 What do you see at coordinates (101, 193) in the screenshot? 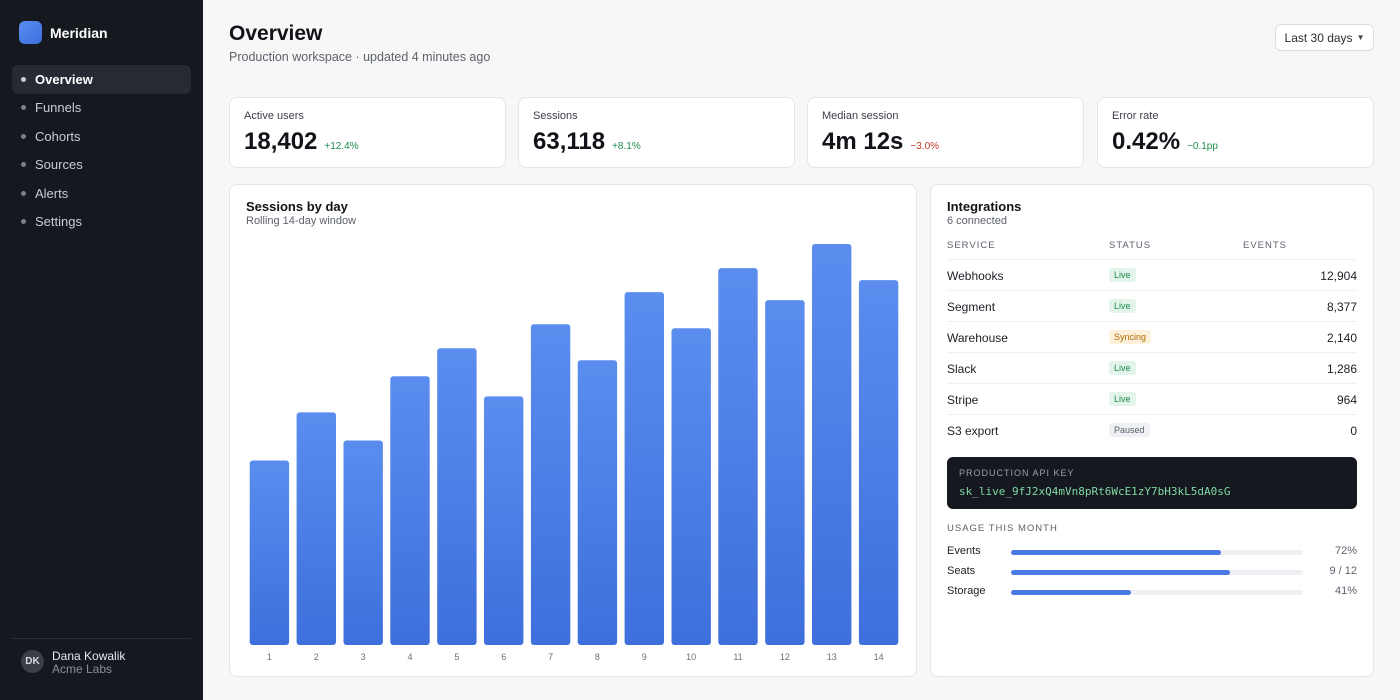
I see `sidebar-item-alerts: Alerts` at bounding box center [101, 193].